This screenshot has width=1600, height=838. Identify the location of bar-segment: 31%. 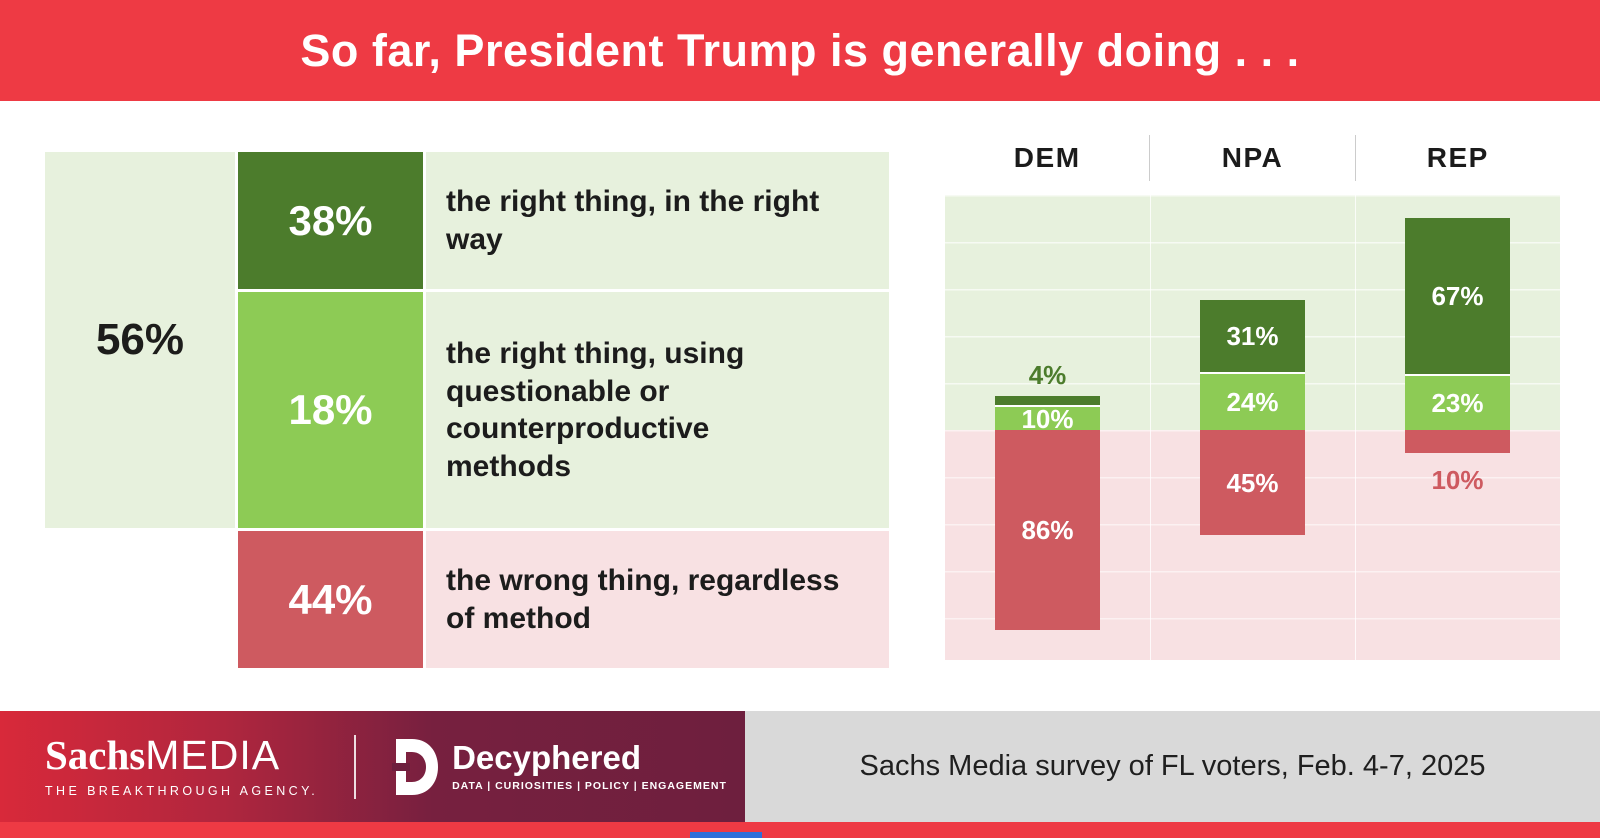
(1252, 336).